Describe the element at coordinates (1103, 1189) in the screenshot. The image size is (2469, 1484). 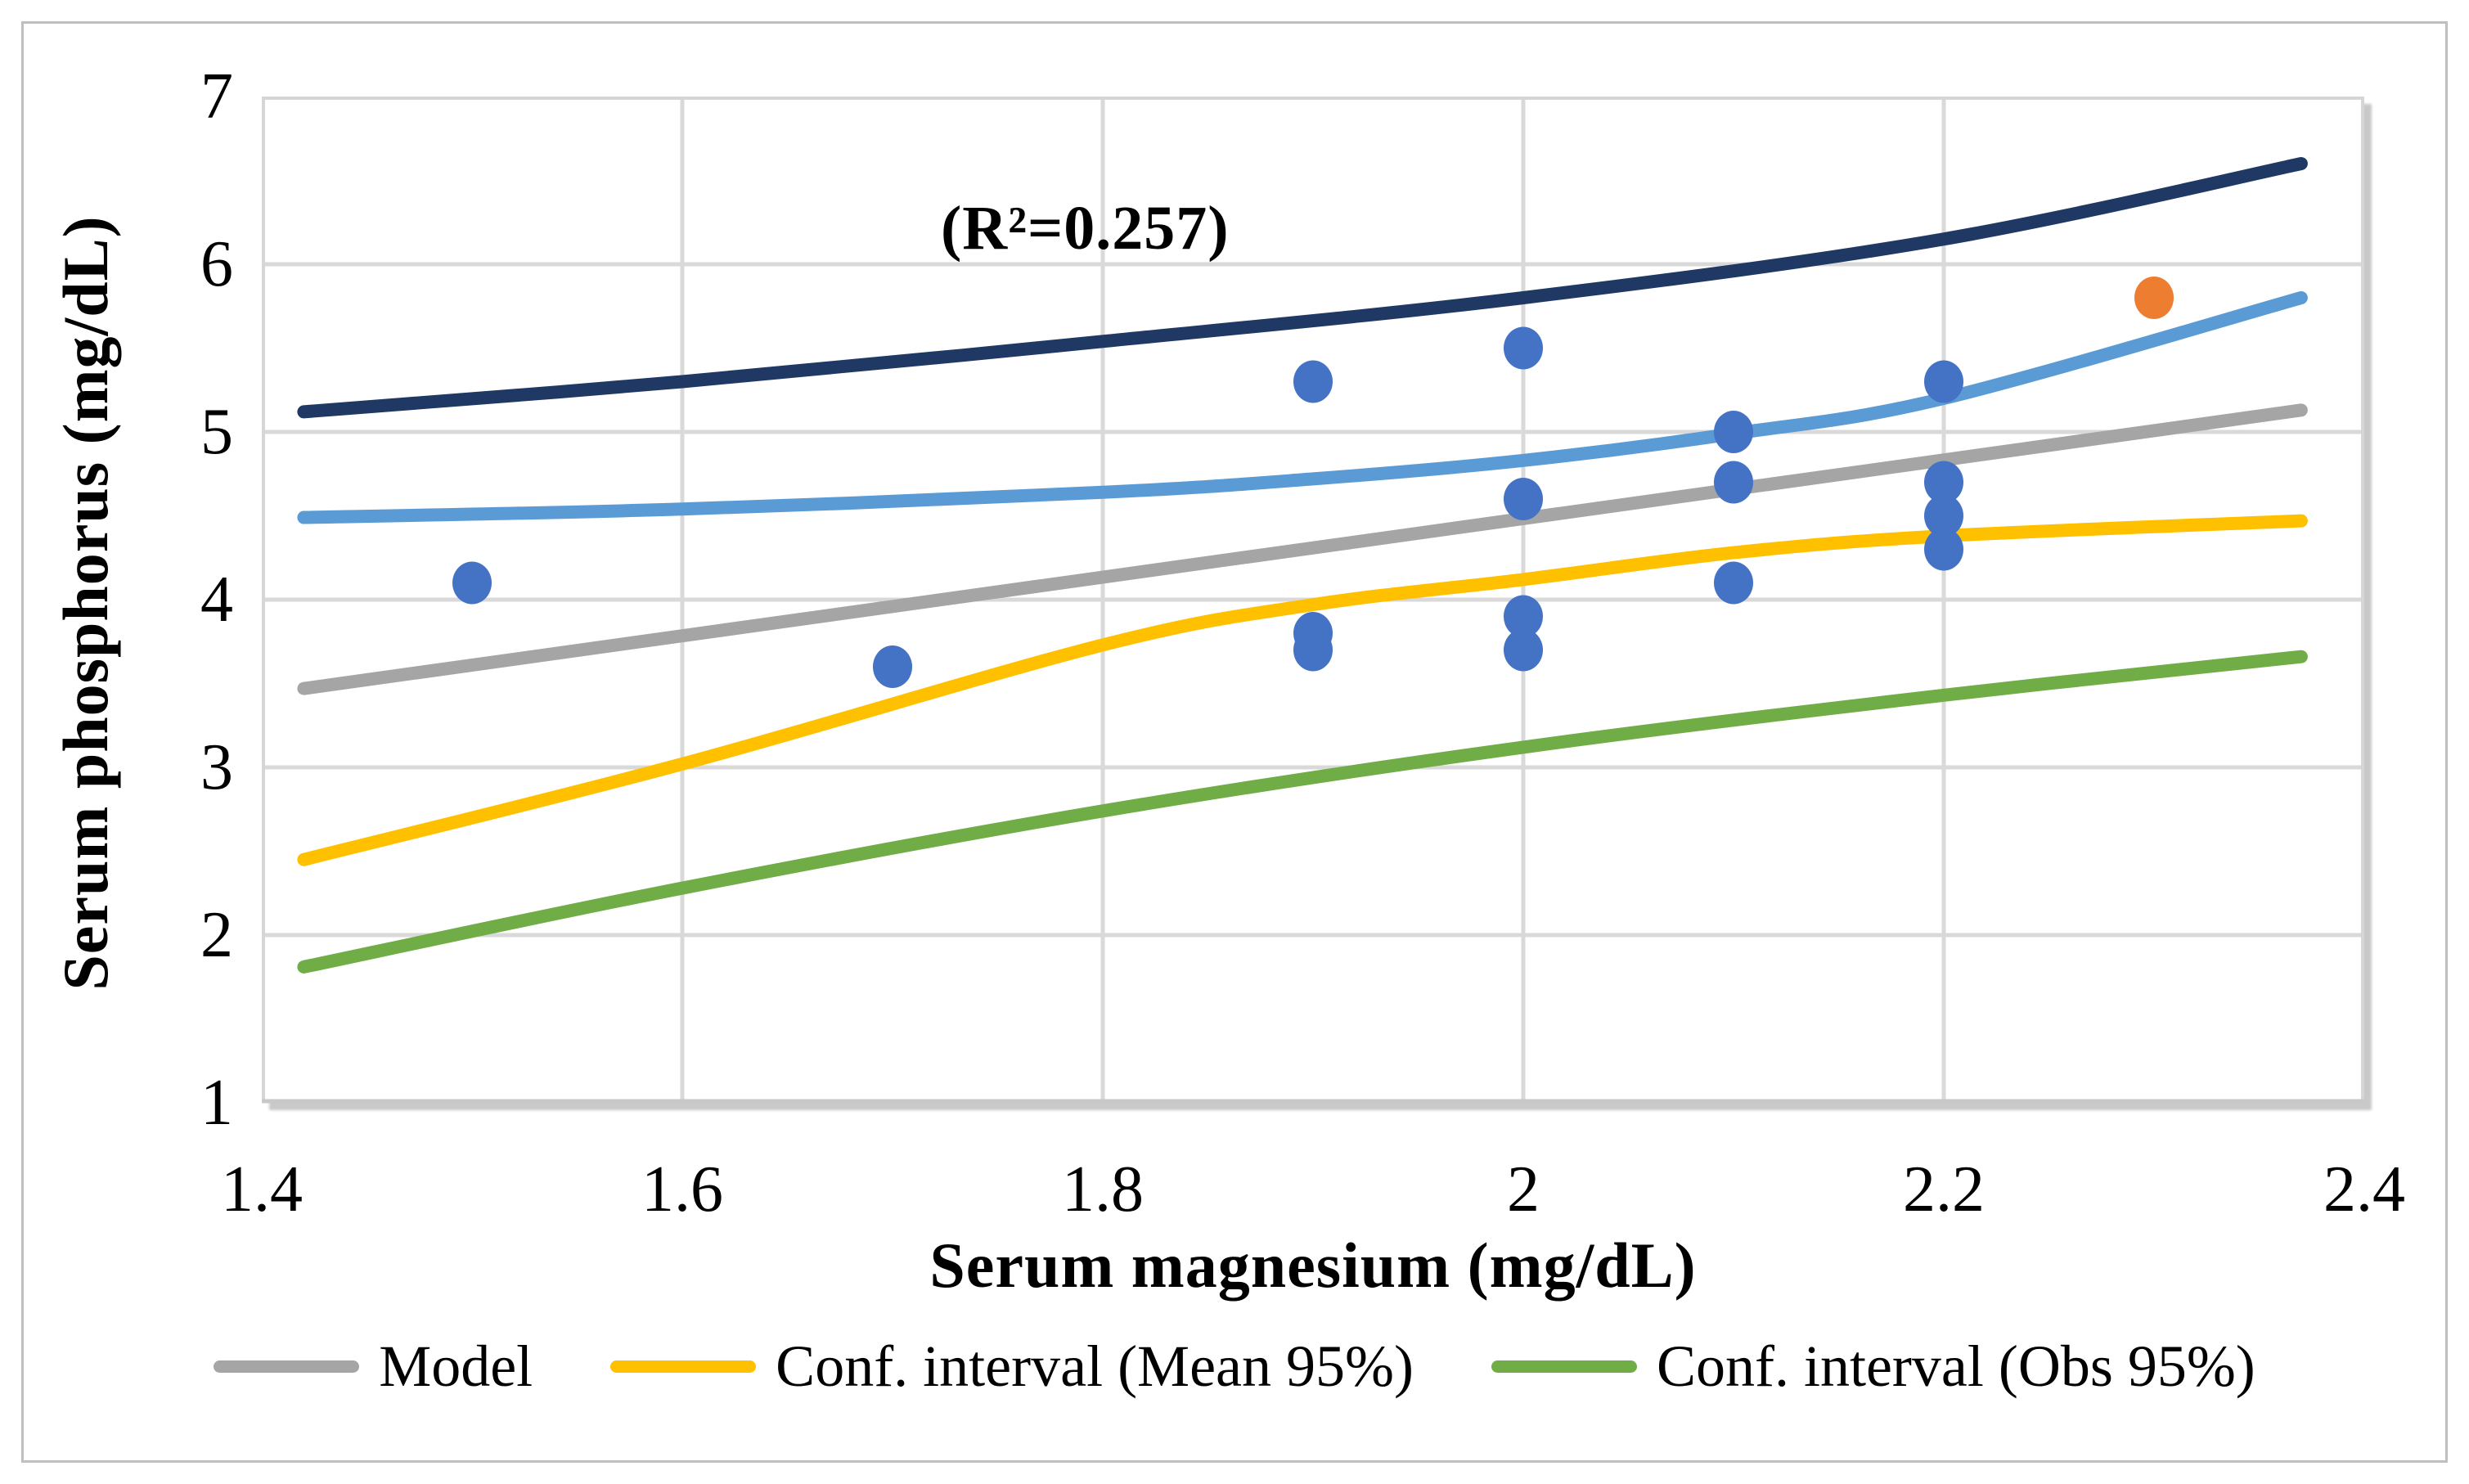
I see `x-tick-label: 1.8` at that location.